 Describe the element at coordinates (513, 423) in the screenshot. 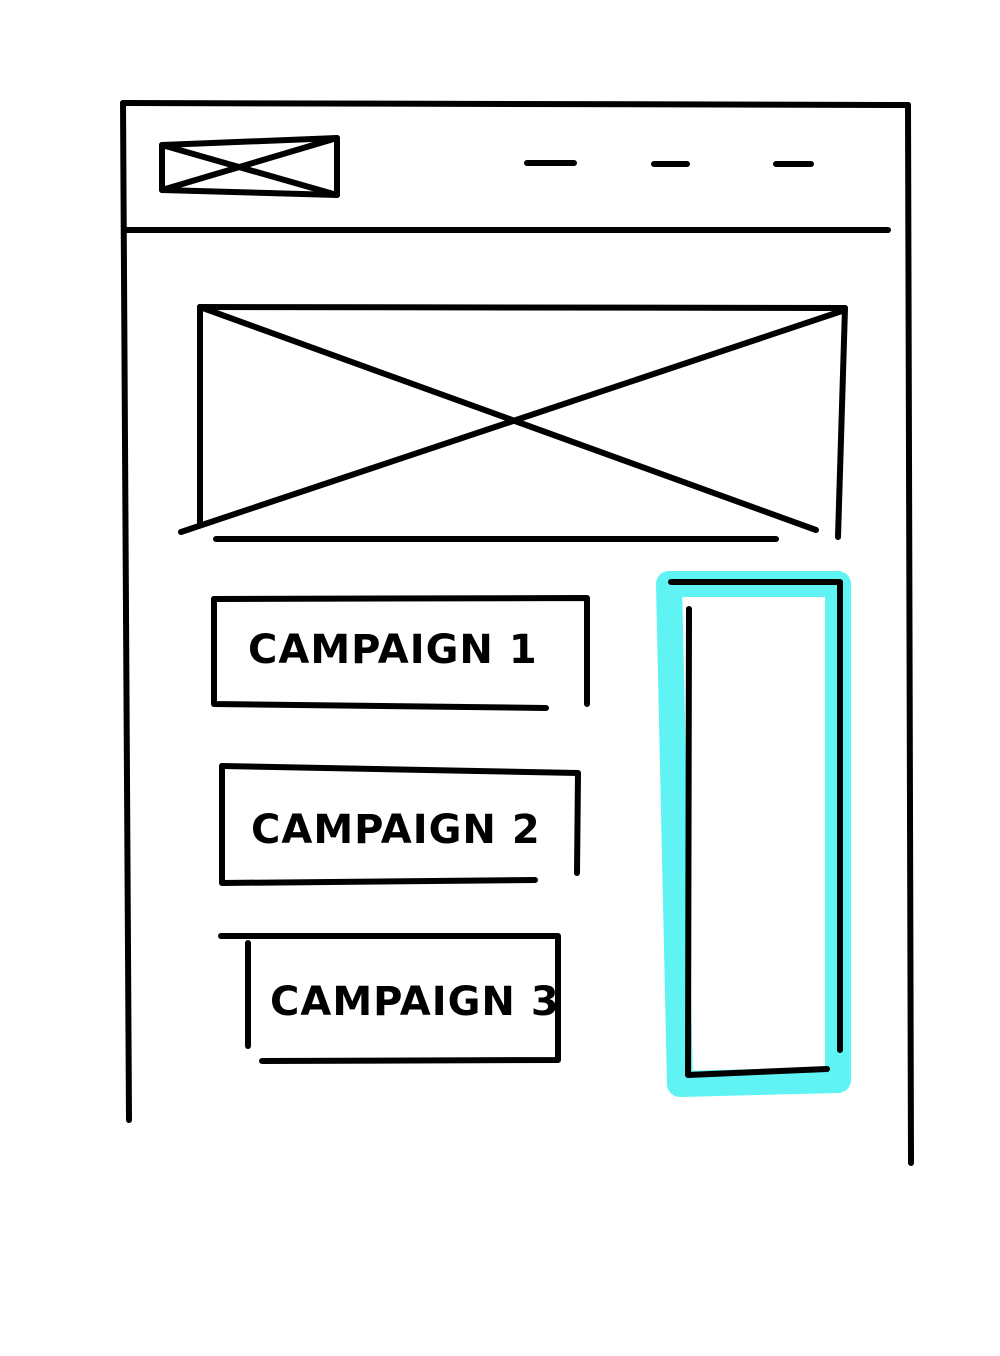

I see `hero-image-placeholder` at that location.